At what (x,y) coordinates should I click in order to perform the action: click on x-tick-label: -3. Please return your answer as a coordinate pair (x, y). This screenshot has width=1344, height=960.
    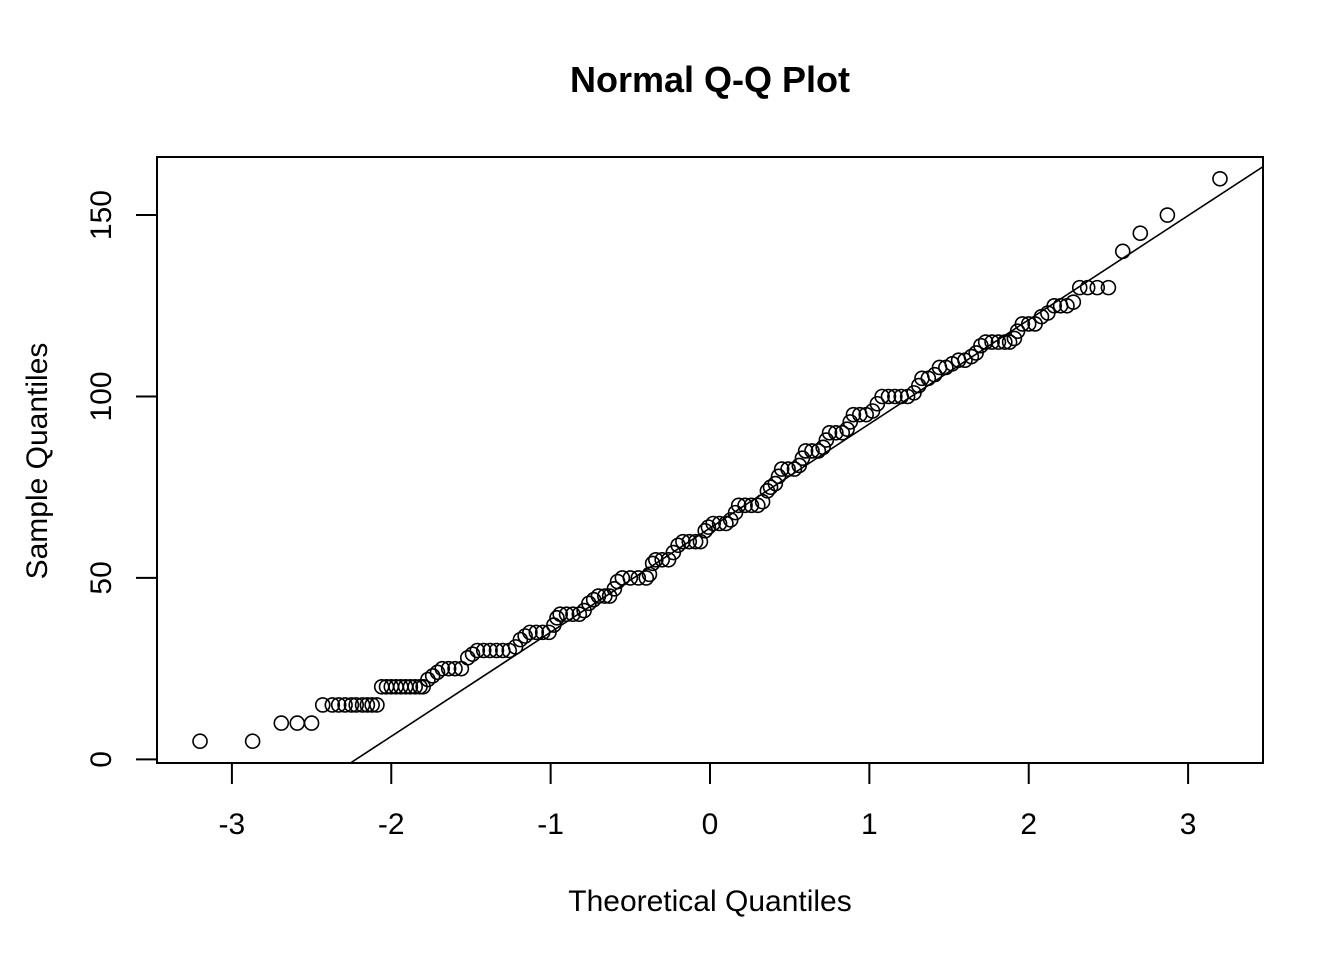
    Looking at the image, I should click on (232, 824).